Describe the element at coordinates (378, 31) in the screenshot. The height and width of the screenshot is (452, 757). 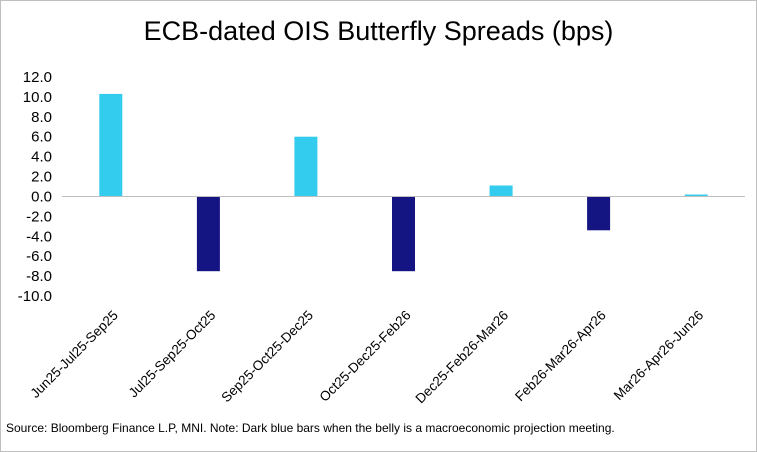
I see `chart-title: ECB-dated OIS Butterfly Spreads (bps)` at that location.